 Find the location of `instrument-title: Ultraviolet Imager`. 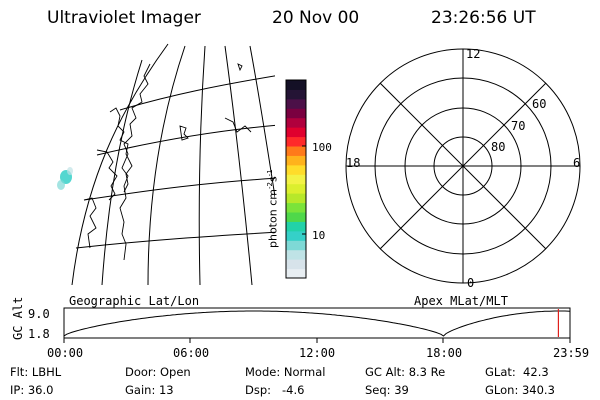

instrument-title: Ultraviolet Imager is located at coordinates (124, 18).